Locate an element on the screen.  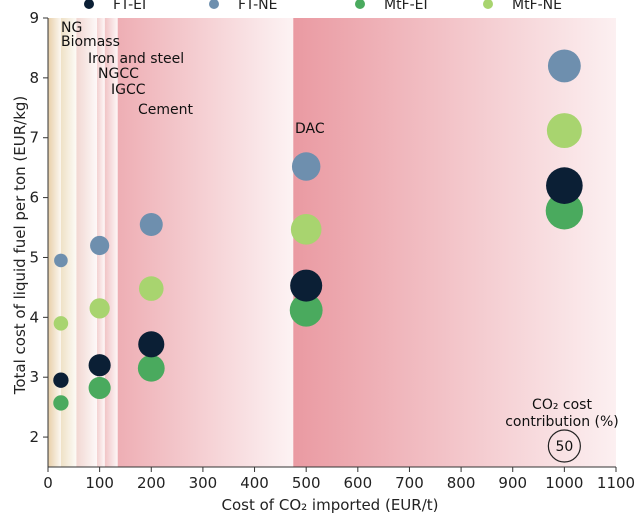
region-label: Biomass is located at coordinates (90, 42).